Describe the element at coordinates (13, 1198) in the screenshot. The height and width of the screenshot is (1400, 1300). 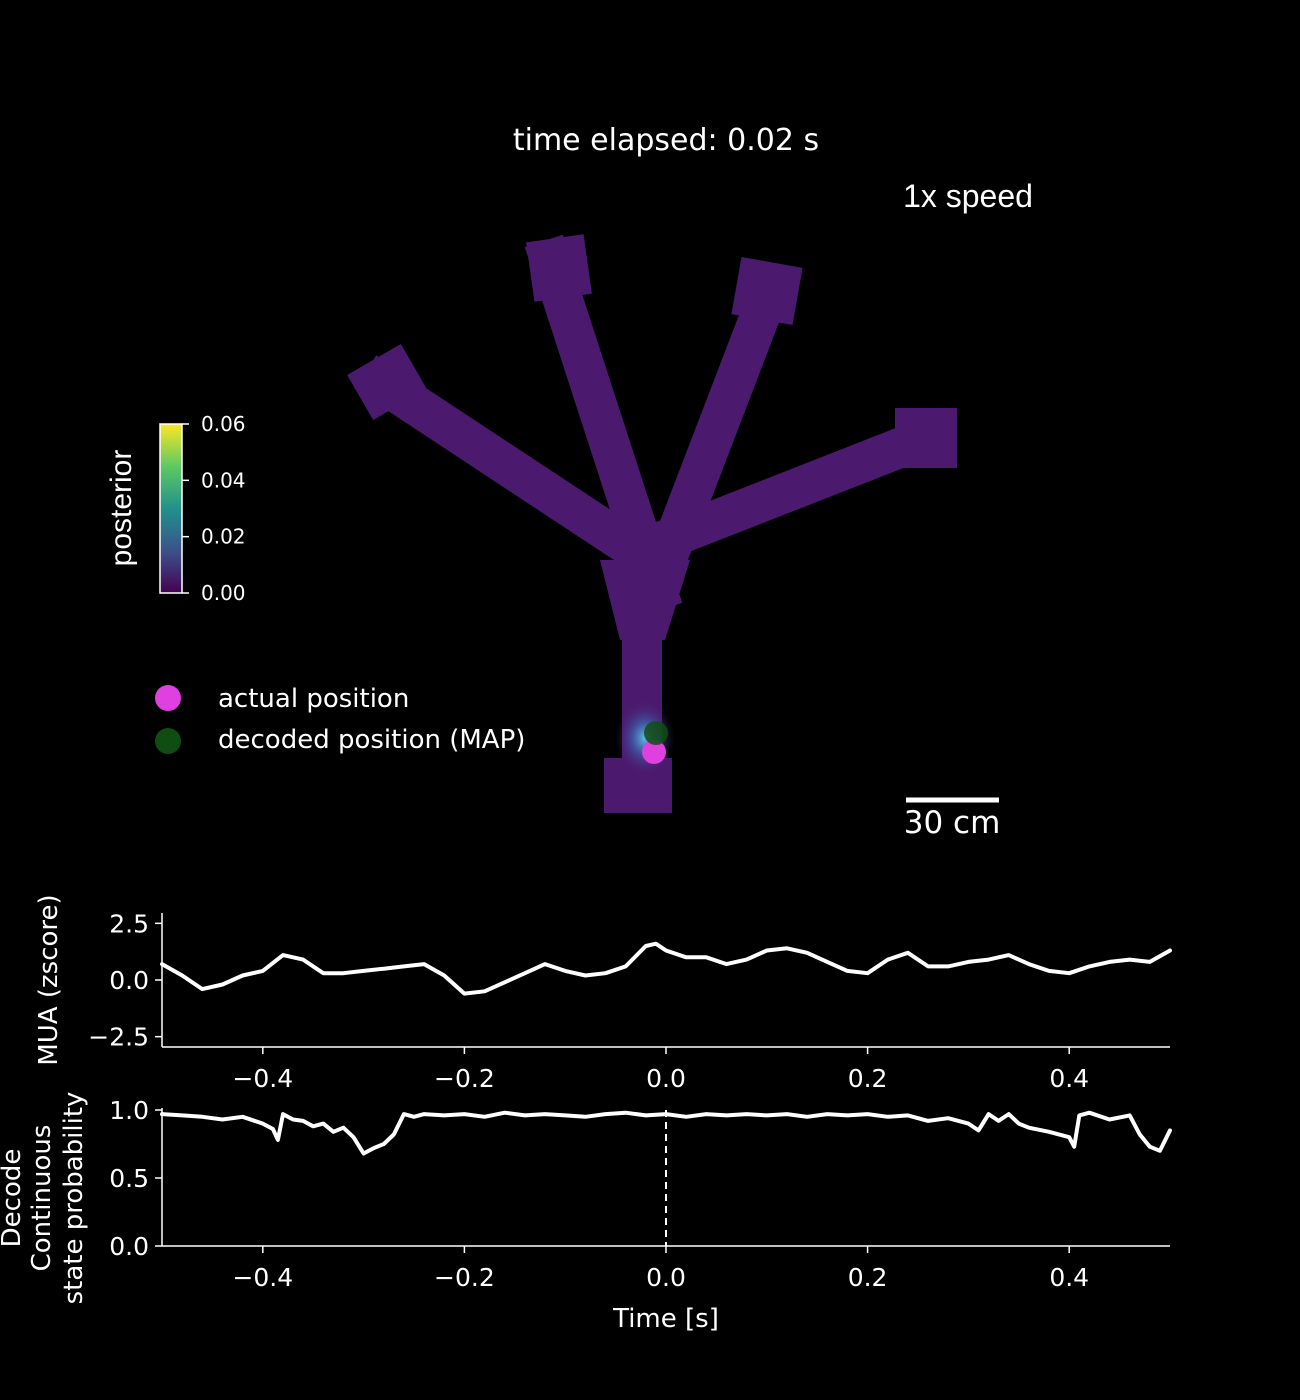
I see `ylabel-line-1: Decode` at that location.